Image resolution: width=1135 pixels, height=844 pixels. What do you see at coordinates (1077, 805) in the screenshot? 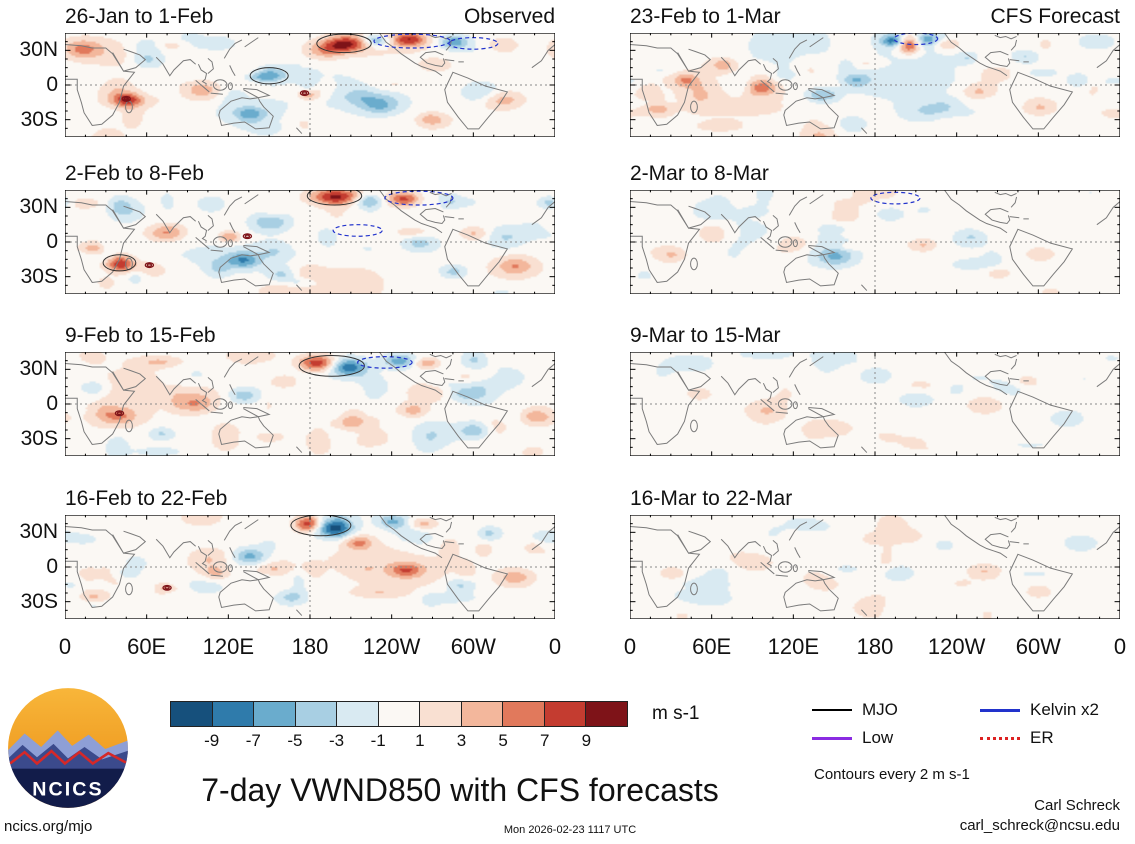
I see `author-name: Carl Schreck` at bounding box center [1077, 805].